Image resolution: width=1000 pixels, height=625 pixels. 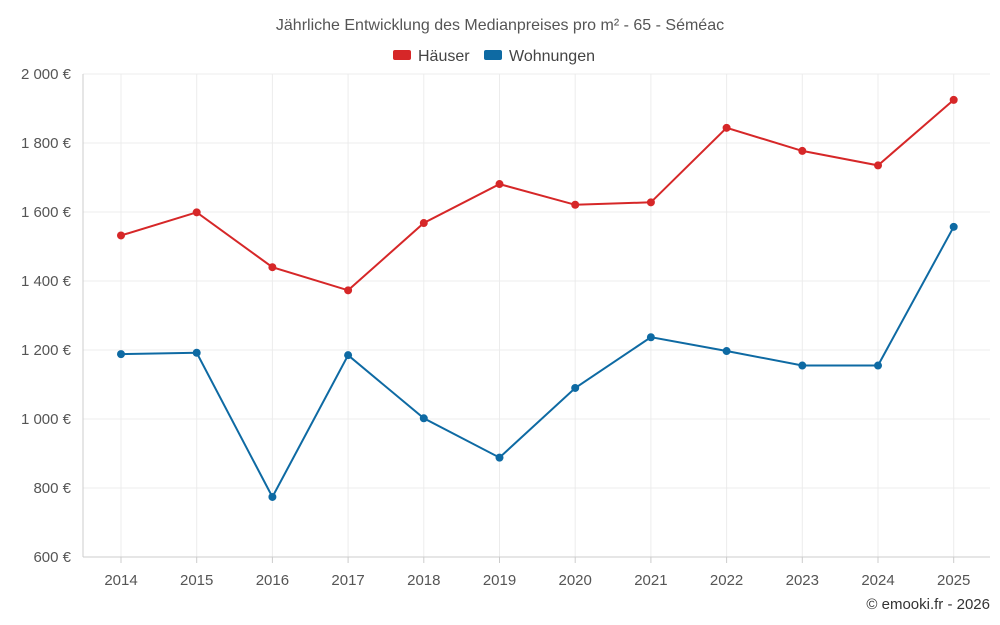 I want to click on y-tick-label: 1 200 €, so click(x=46, y=350).